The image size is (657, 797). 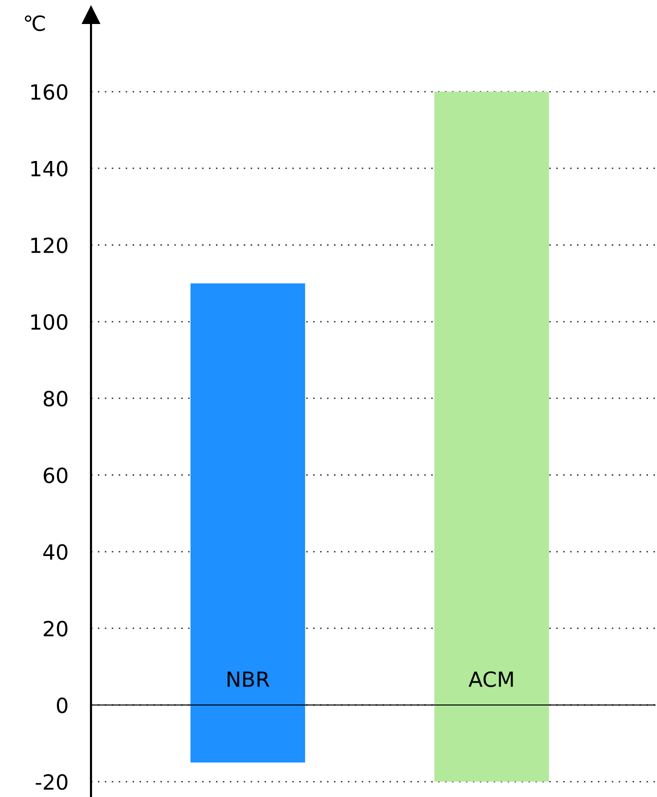 What do you see at coordinates (49, 92) in the screenshot?
I see `y-tick-label: 160` at bounding box center [49, 92].